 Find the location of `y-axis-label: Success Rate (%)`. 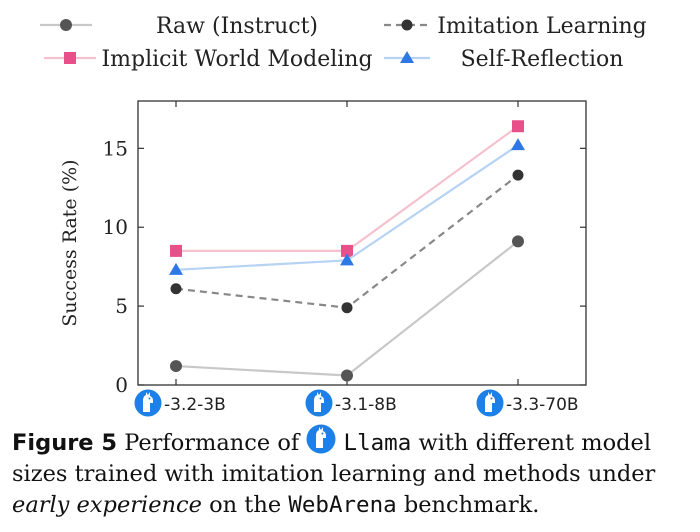

y-axis-label: Success Rate (%) is located at coordinates (70, 242).